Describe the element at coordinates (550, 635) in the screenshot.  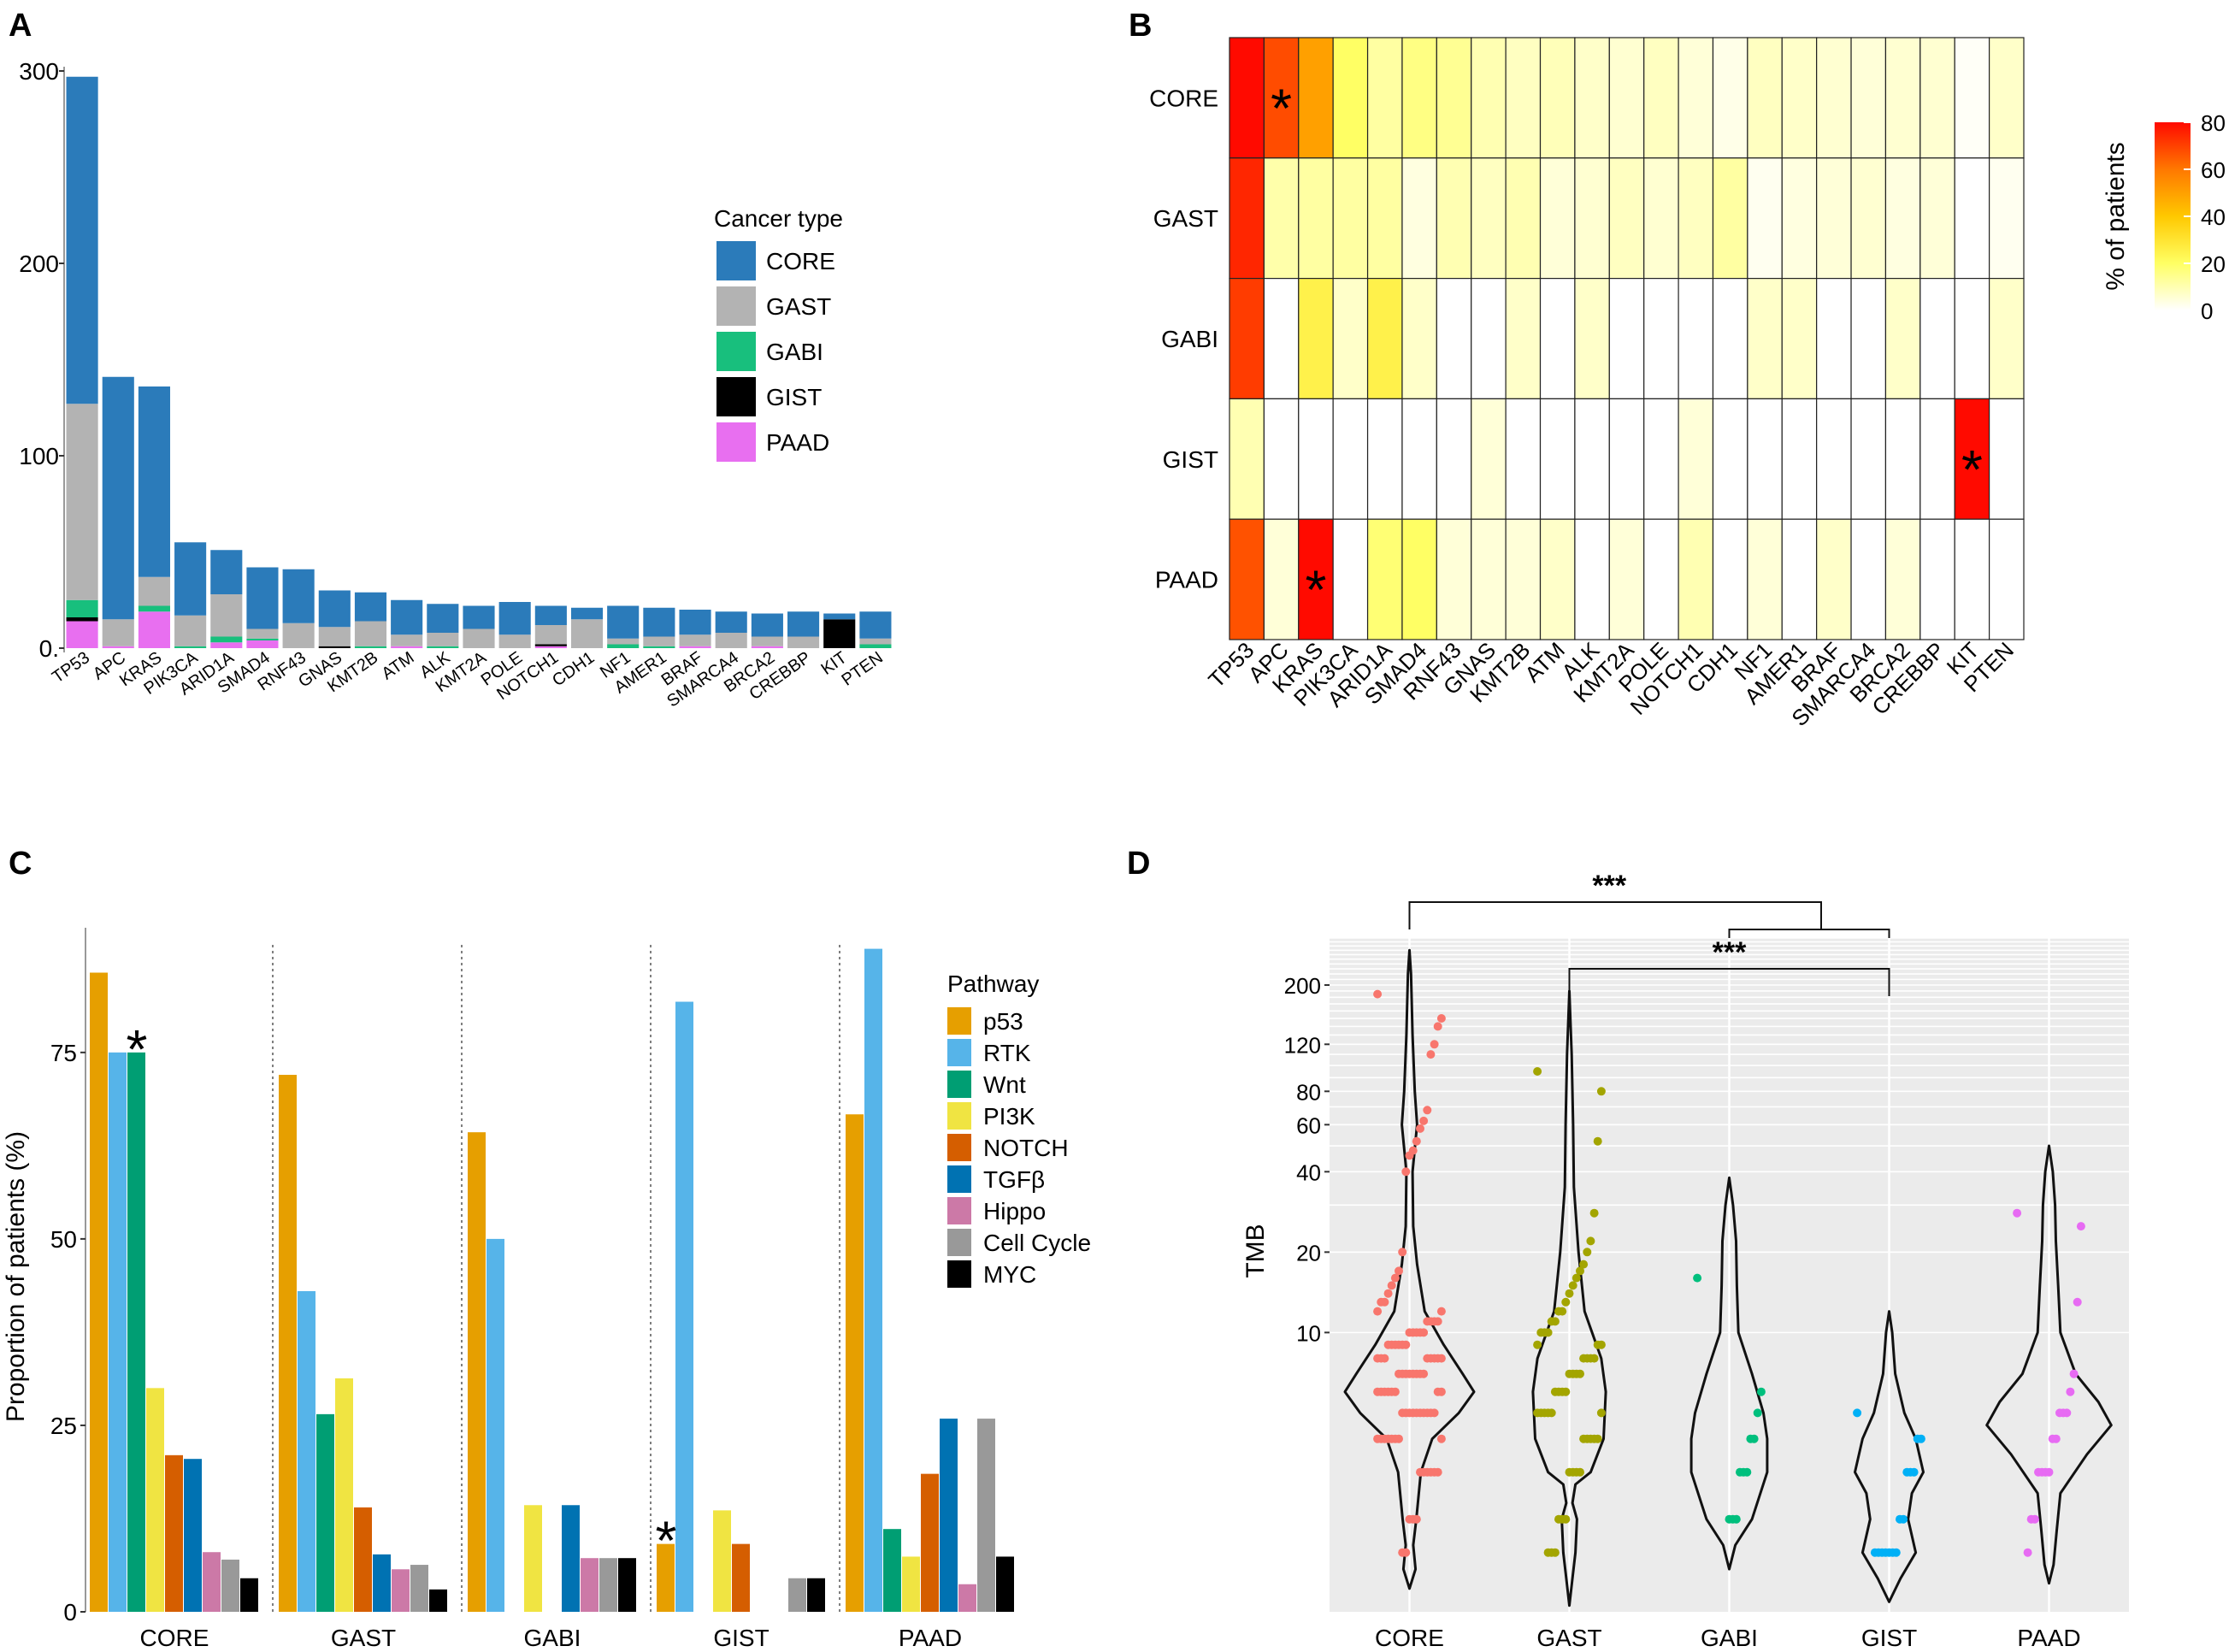
I see `bar-NOTCH1-GAST` at that location.